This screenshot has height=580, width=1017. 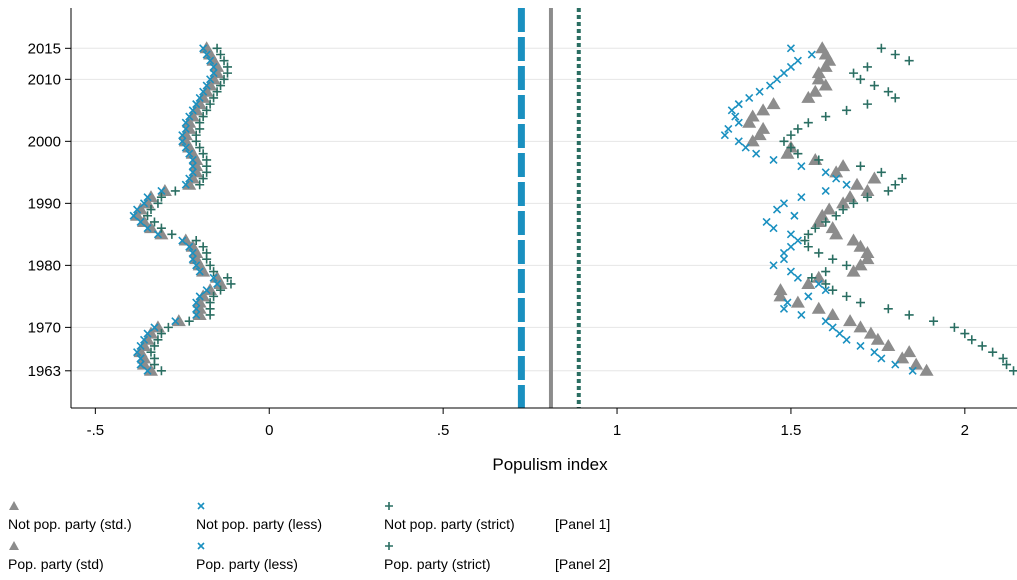 I want to click on y-tick-label: 1980, so click(x=44, y=265).